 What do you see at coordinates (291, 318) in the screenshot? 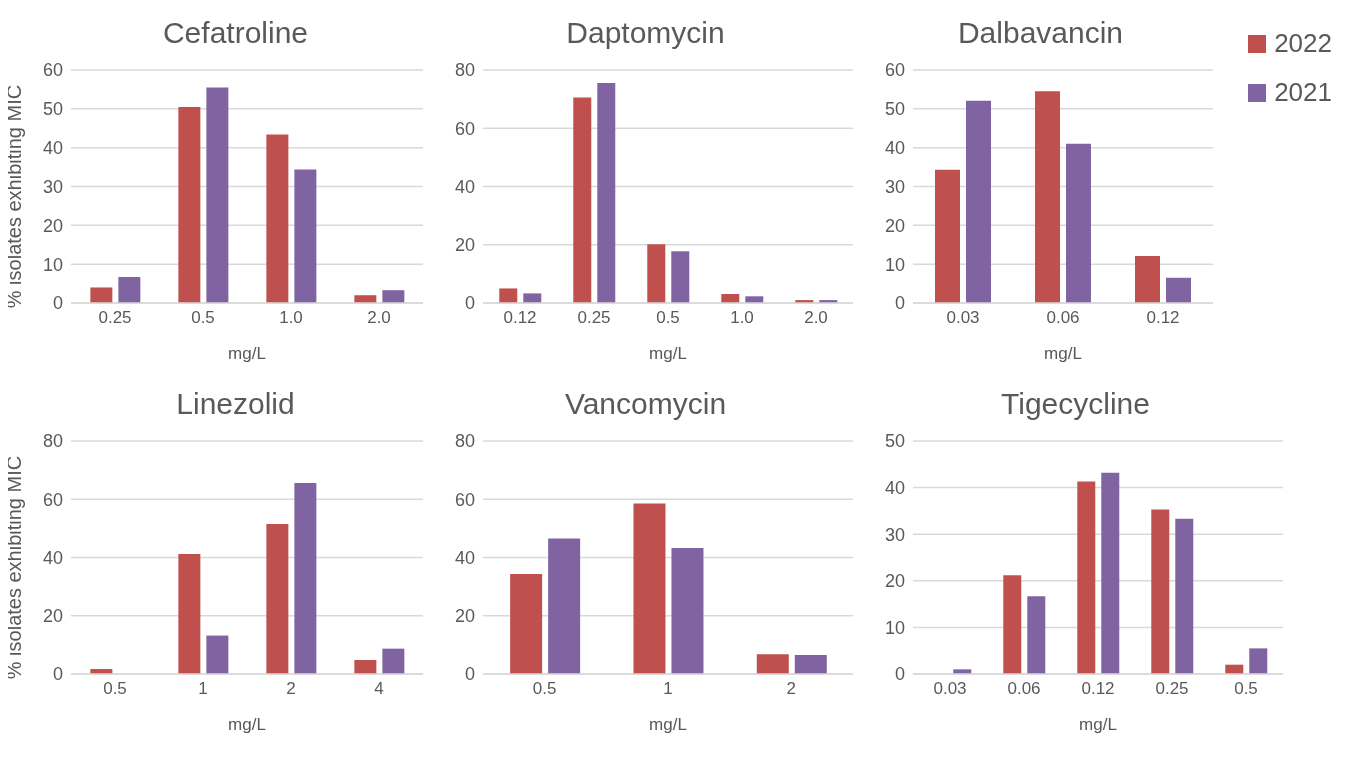
I see `x-tick-label: 1.0` at bounding box center [291, 318].